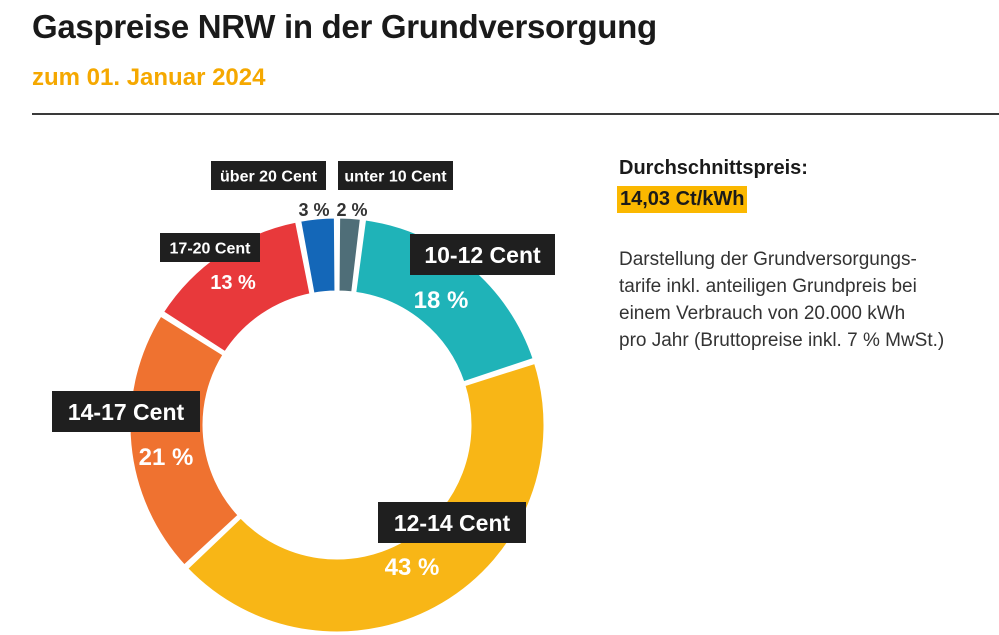  Describe the element at coordinates (762, 313) in the screenshot. I see `description-line: einem Verbrauch von 20.000 kWh` at that location.